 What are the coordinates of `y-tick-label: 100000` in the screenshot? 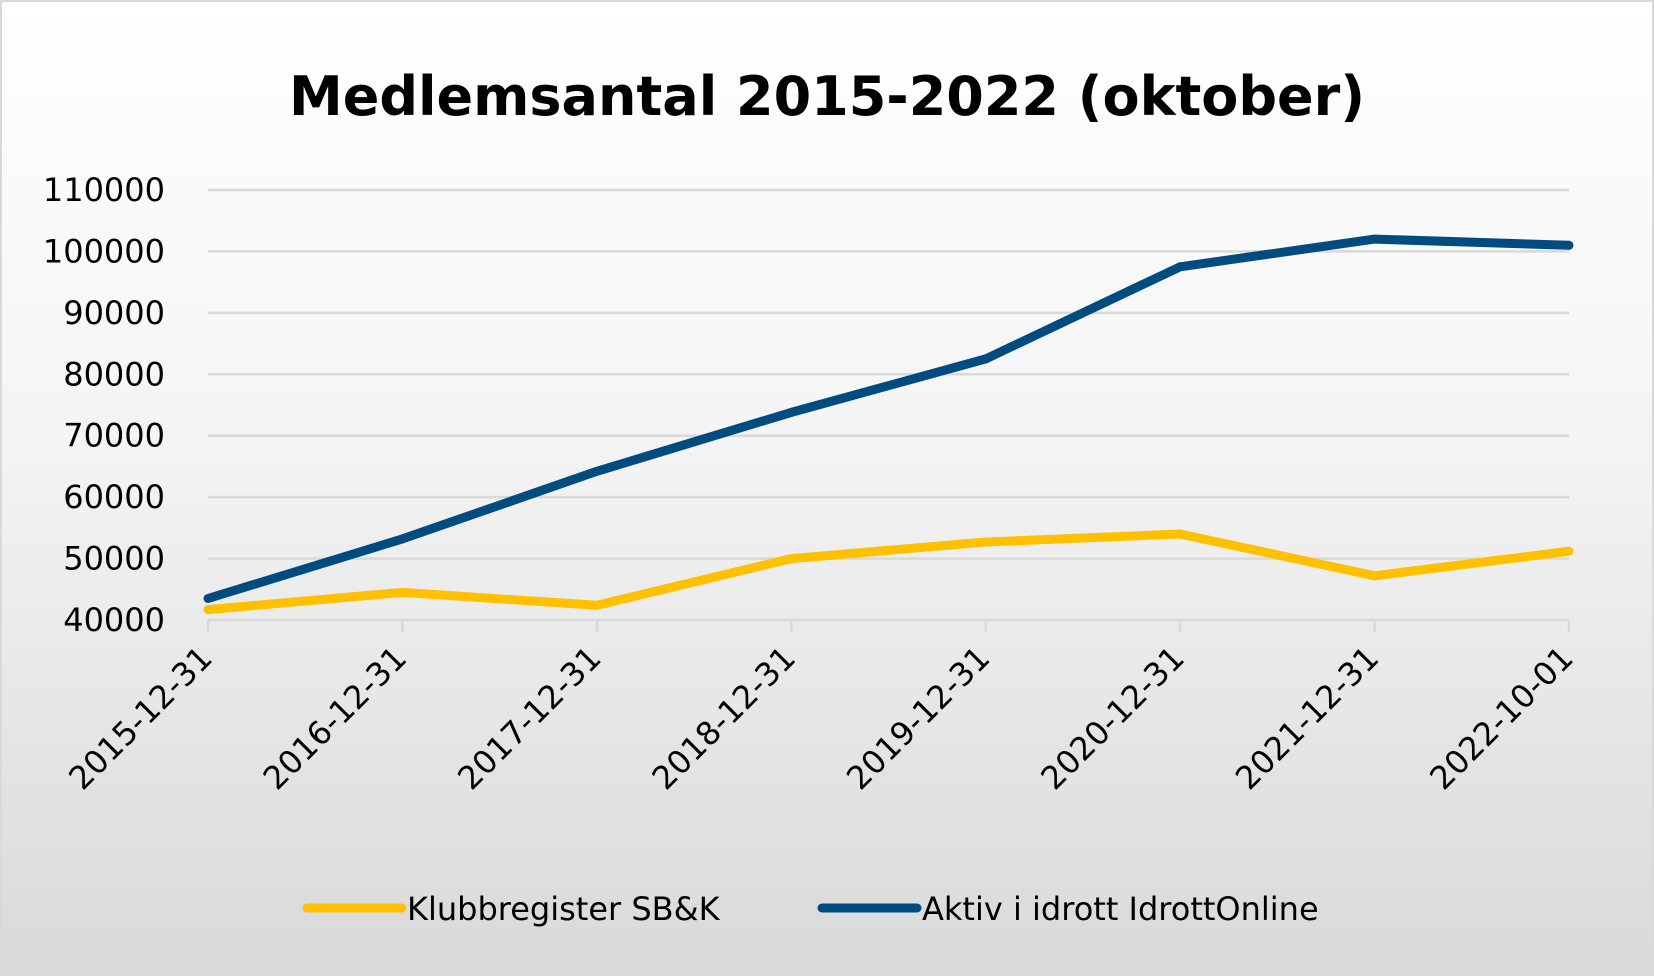 It's located at (104, 251).